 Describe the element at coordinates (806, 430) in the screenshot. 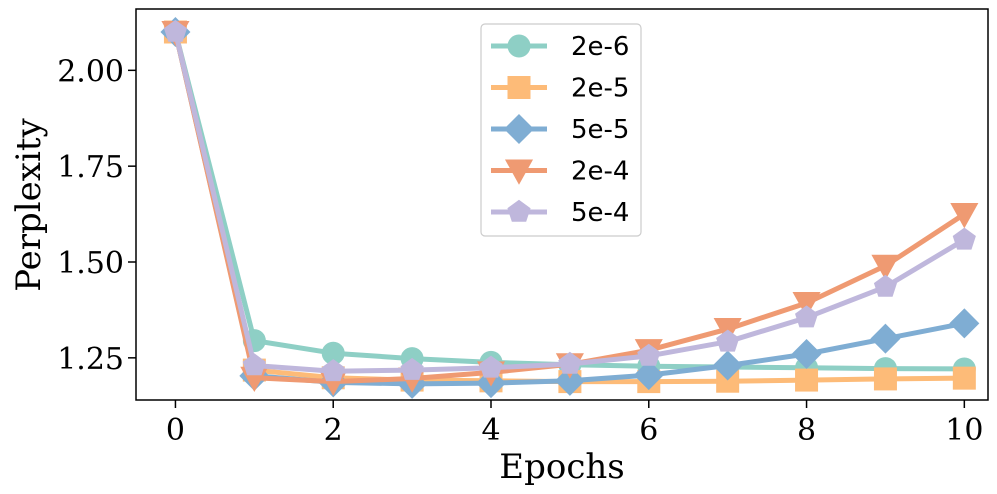

I see `x-tick-label: 8` at that location.